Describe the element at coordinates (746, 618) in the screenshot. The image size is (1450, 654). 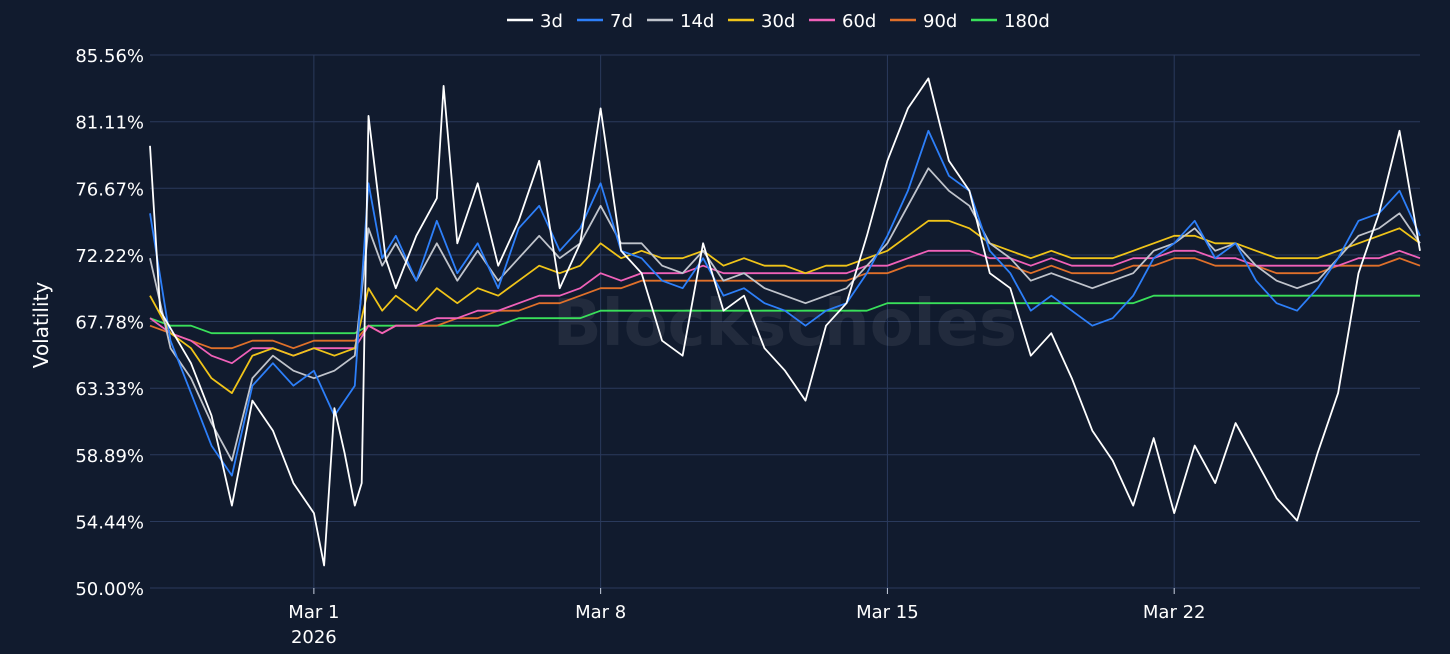
I see `x-axis: Mar 1 2026 Mar 8 Mar 15 Mar 22` at that location.